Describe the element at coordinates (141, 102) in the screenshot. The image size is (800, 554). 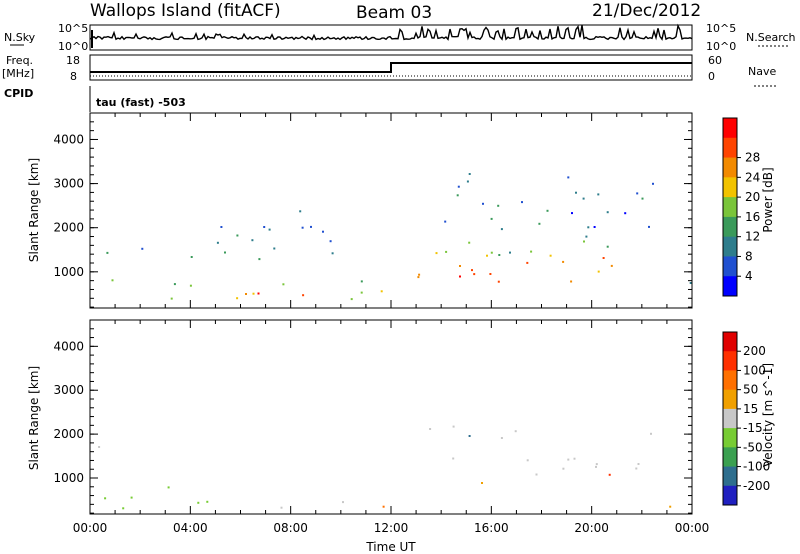
I see `cpid-value: tau (fast) -503` at that location.